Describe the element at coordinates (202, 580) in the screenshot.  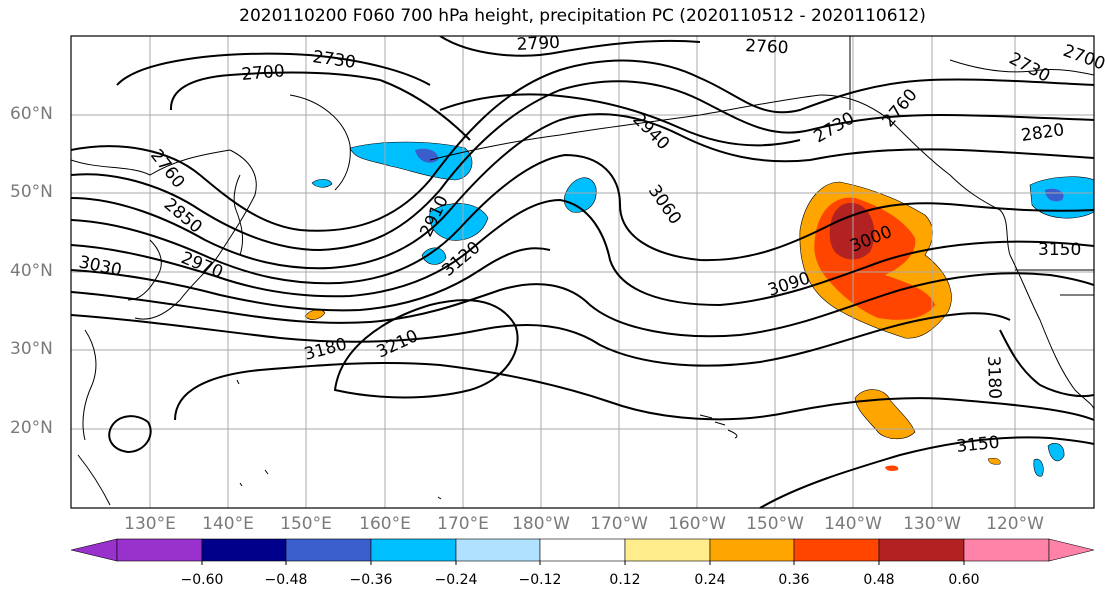
I see `colorbar-tick-label: −0.60` at that location.